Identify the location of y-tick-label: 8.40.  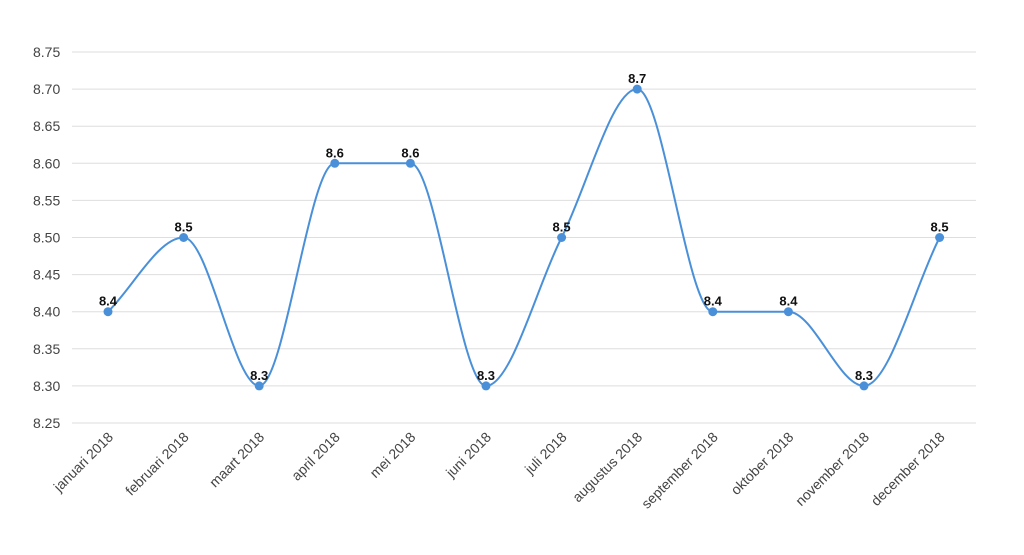
(46, 312).